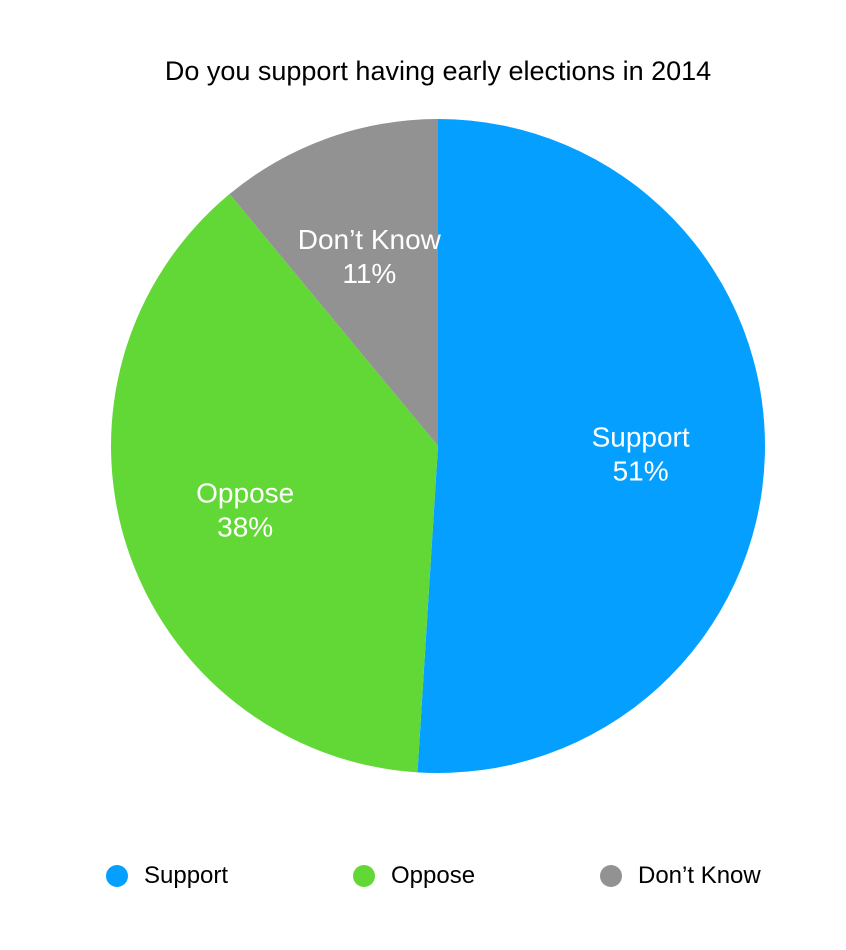 The height and width of the screenshot is (950, 846). I want to click on legend-label-support: Support, so click(186, 875).